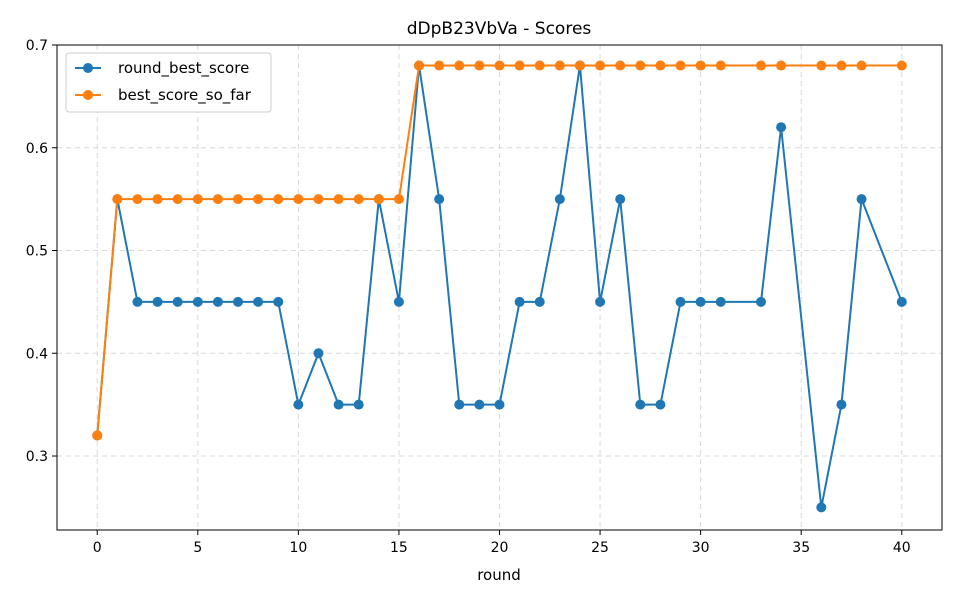 The width and height of the screenshot is (960, 600). I want to click on x-tick-label: 35, so click(801, 548).